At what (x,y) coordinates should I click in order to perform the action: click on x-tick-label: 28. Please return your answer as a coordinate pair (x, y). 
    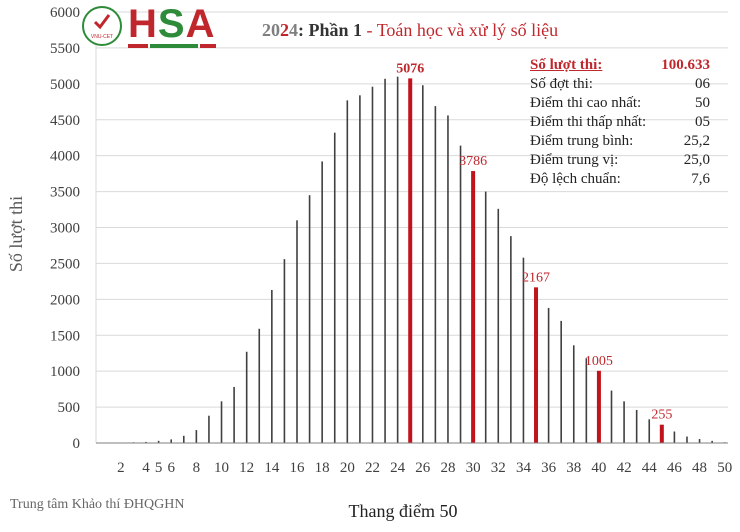
    Looking at the image, I should click on (447, 468).